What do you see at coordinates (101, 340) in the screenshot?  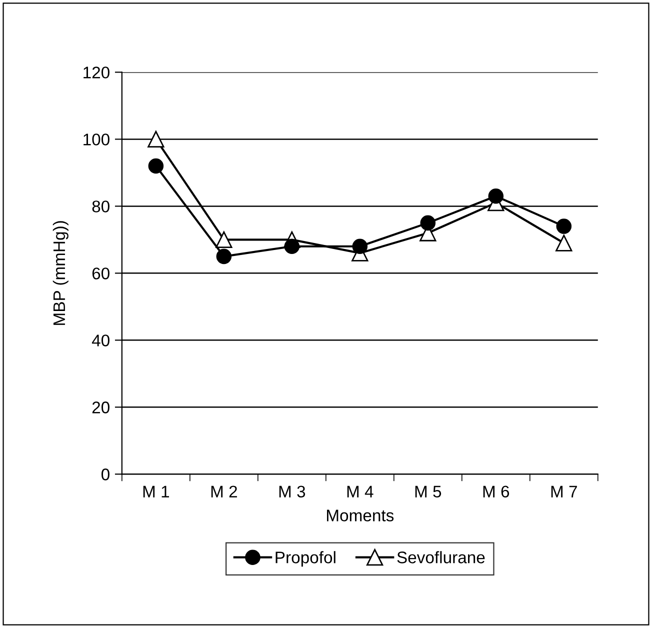 I see `y-tick-label: 40` at bounding box center [101, 340].